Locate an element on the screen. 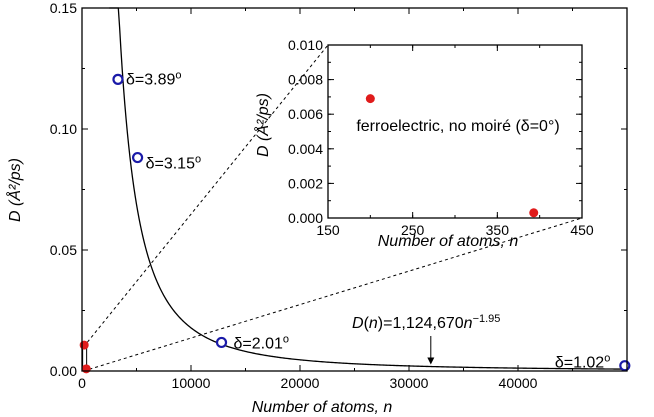 The image size is (654, 417). point-label: δ=2.01o is located at coordinates (262, 342).